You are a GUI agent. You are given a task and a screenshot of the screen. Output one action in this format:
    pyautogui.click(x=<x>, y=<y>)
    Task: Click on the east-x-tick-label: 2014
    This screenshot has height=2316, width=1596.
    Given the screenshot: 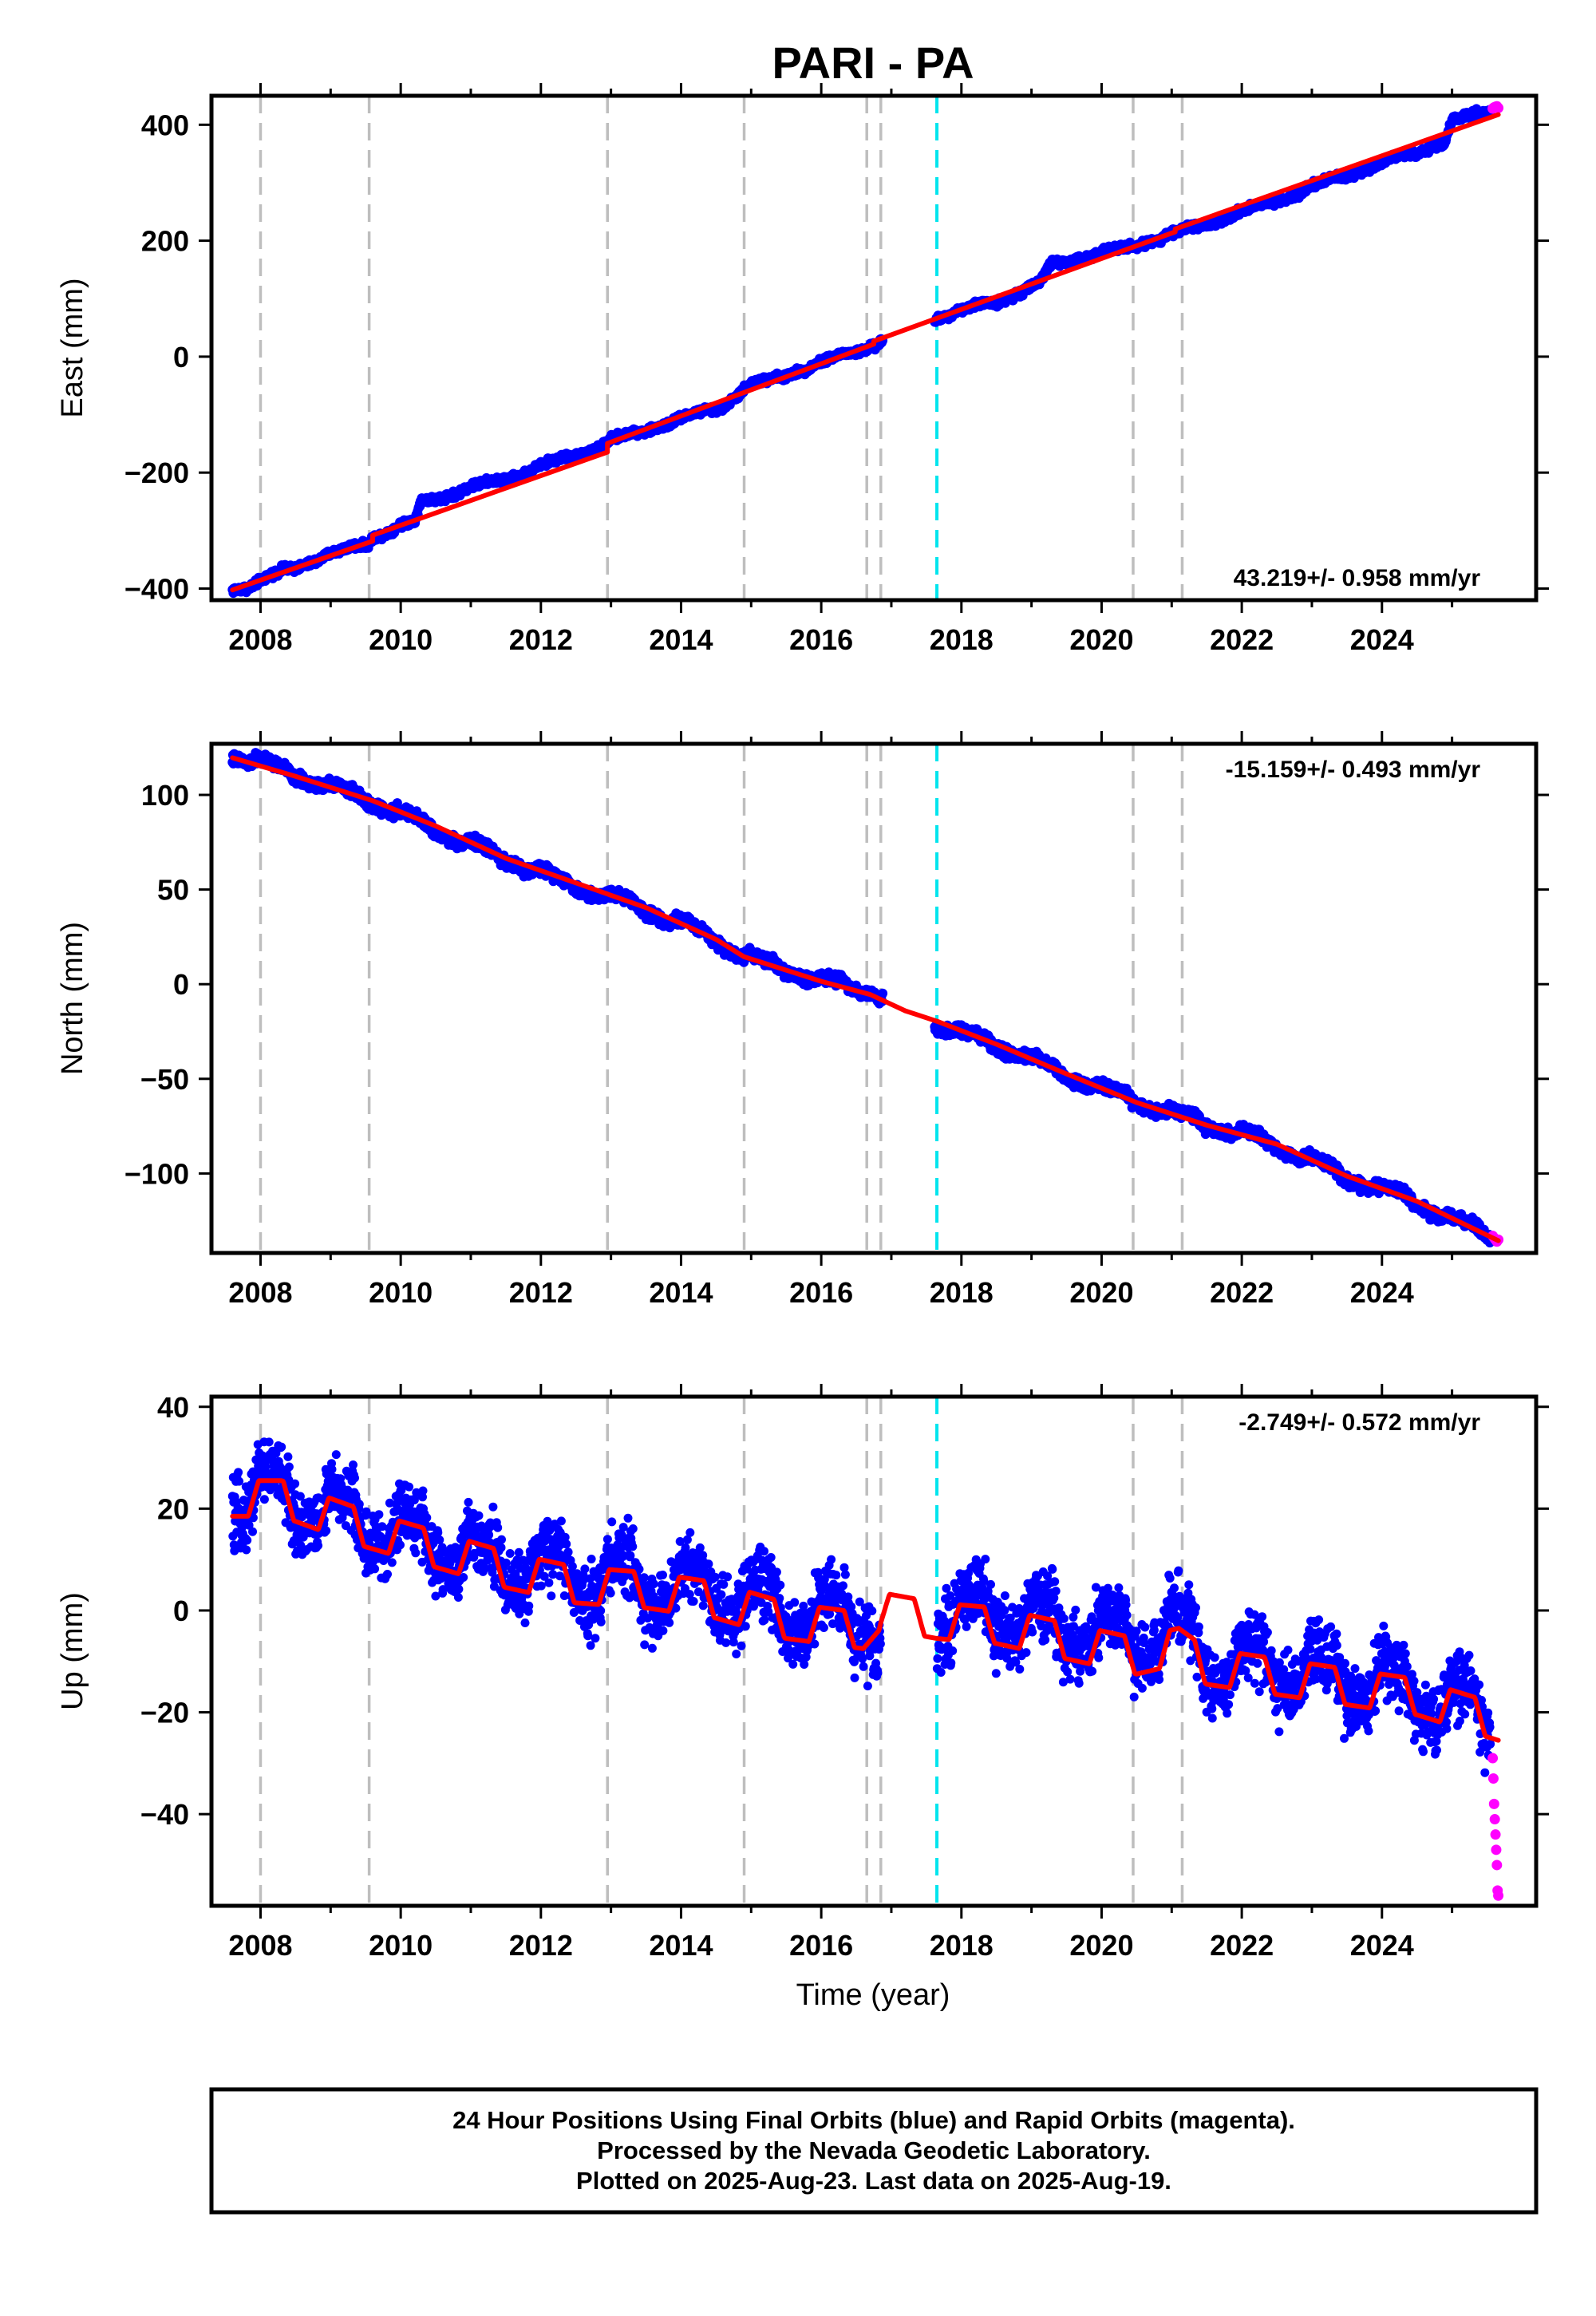 What is the action you would take?
    pyautogui.click(x=681, y=639)
    